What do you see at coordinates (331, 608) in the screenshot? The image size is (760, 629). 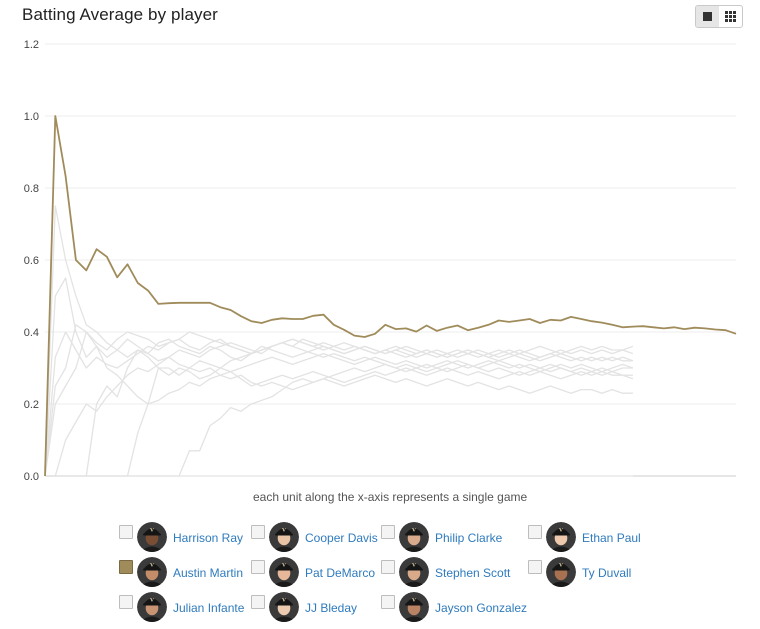 I see `legend-player-name: JJ Bleday` at bounding box center [331, 608].